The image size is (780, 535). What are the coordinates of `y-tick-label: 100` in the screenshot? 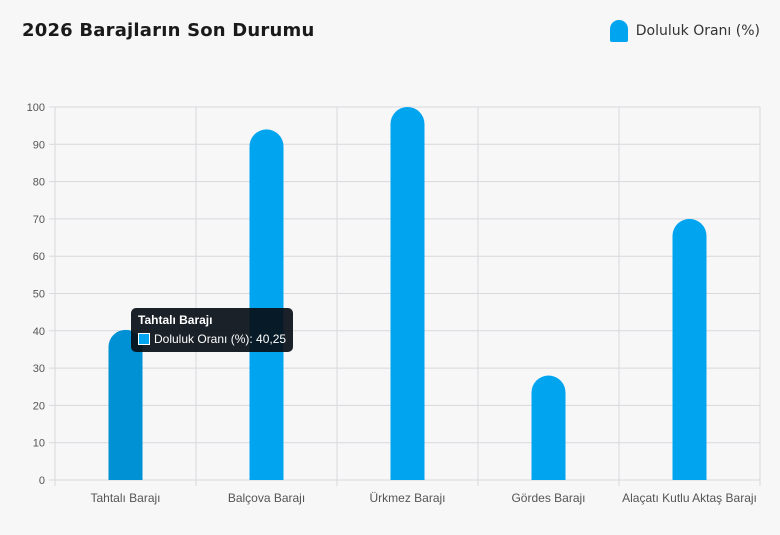 It's located at (36, 108).